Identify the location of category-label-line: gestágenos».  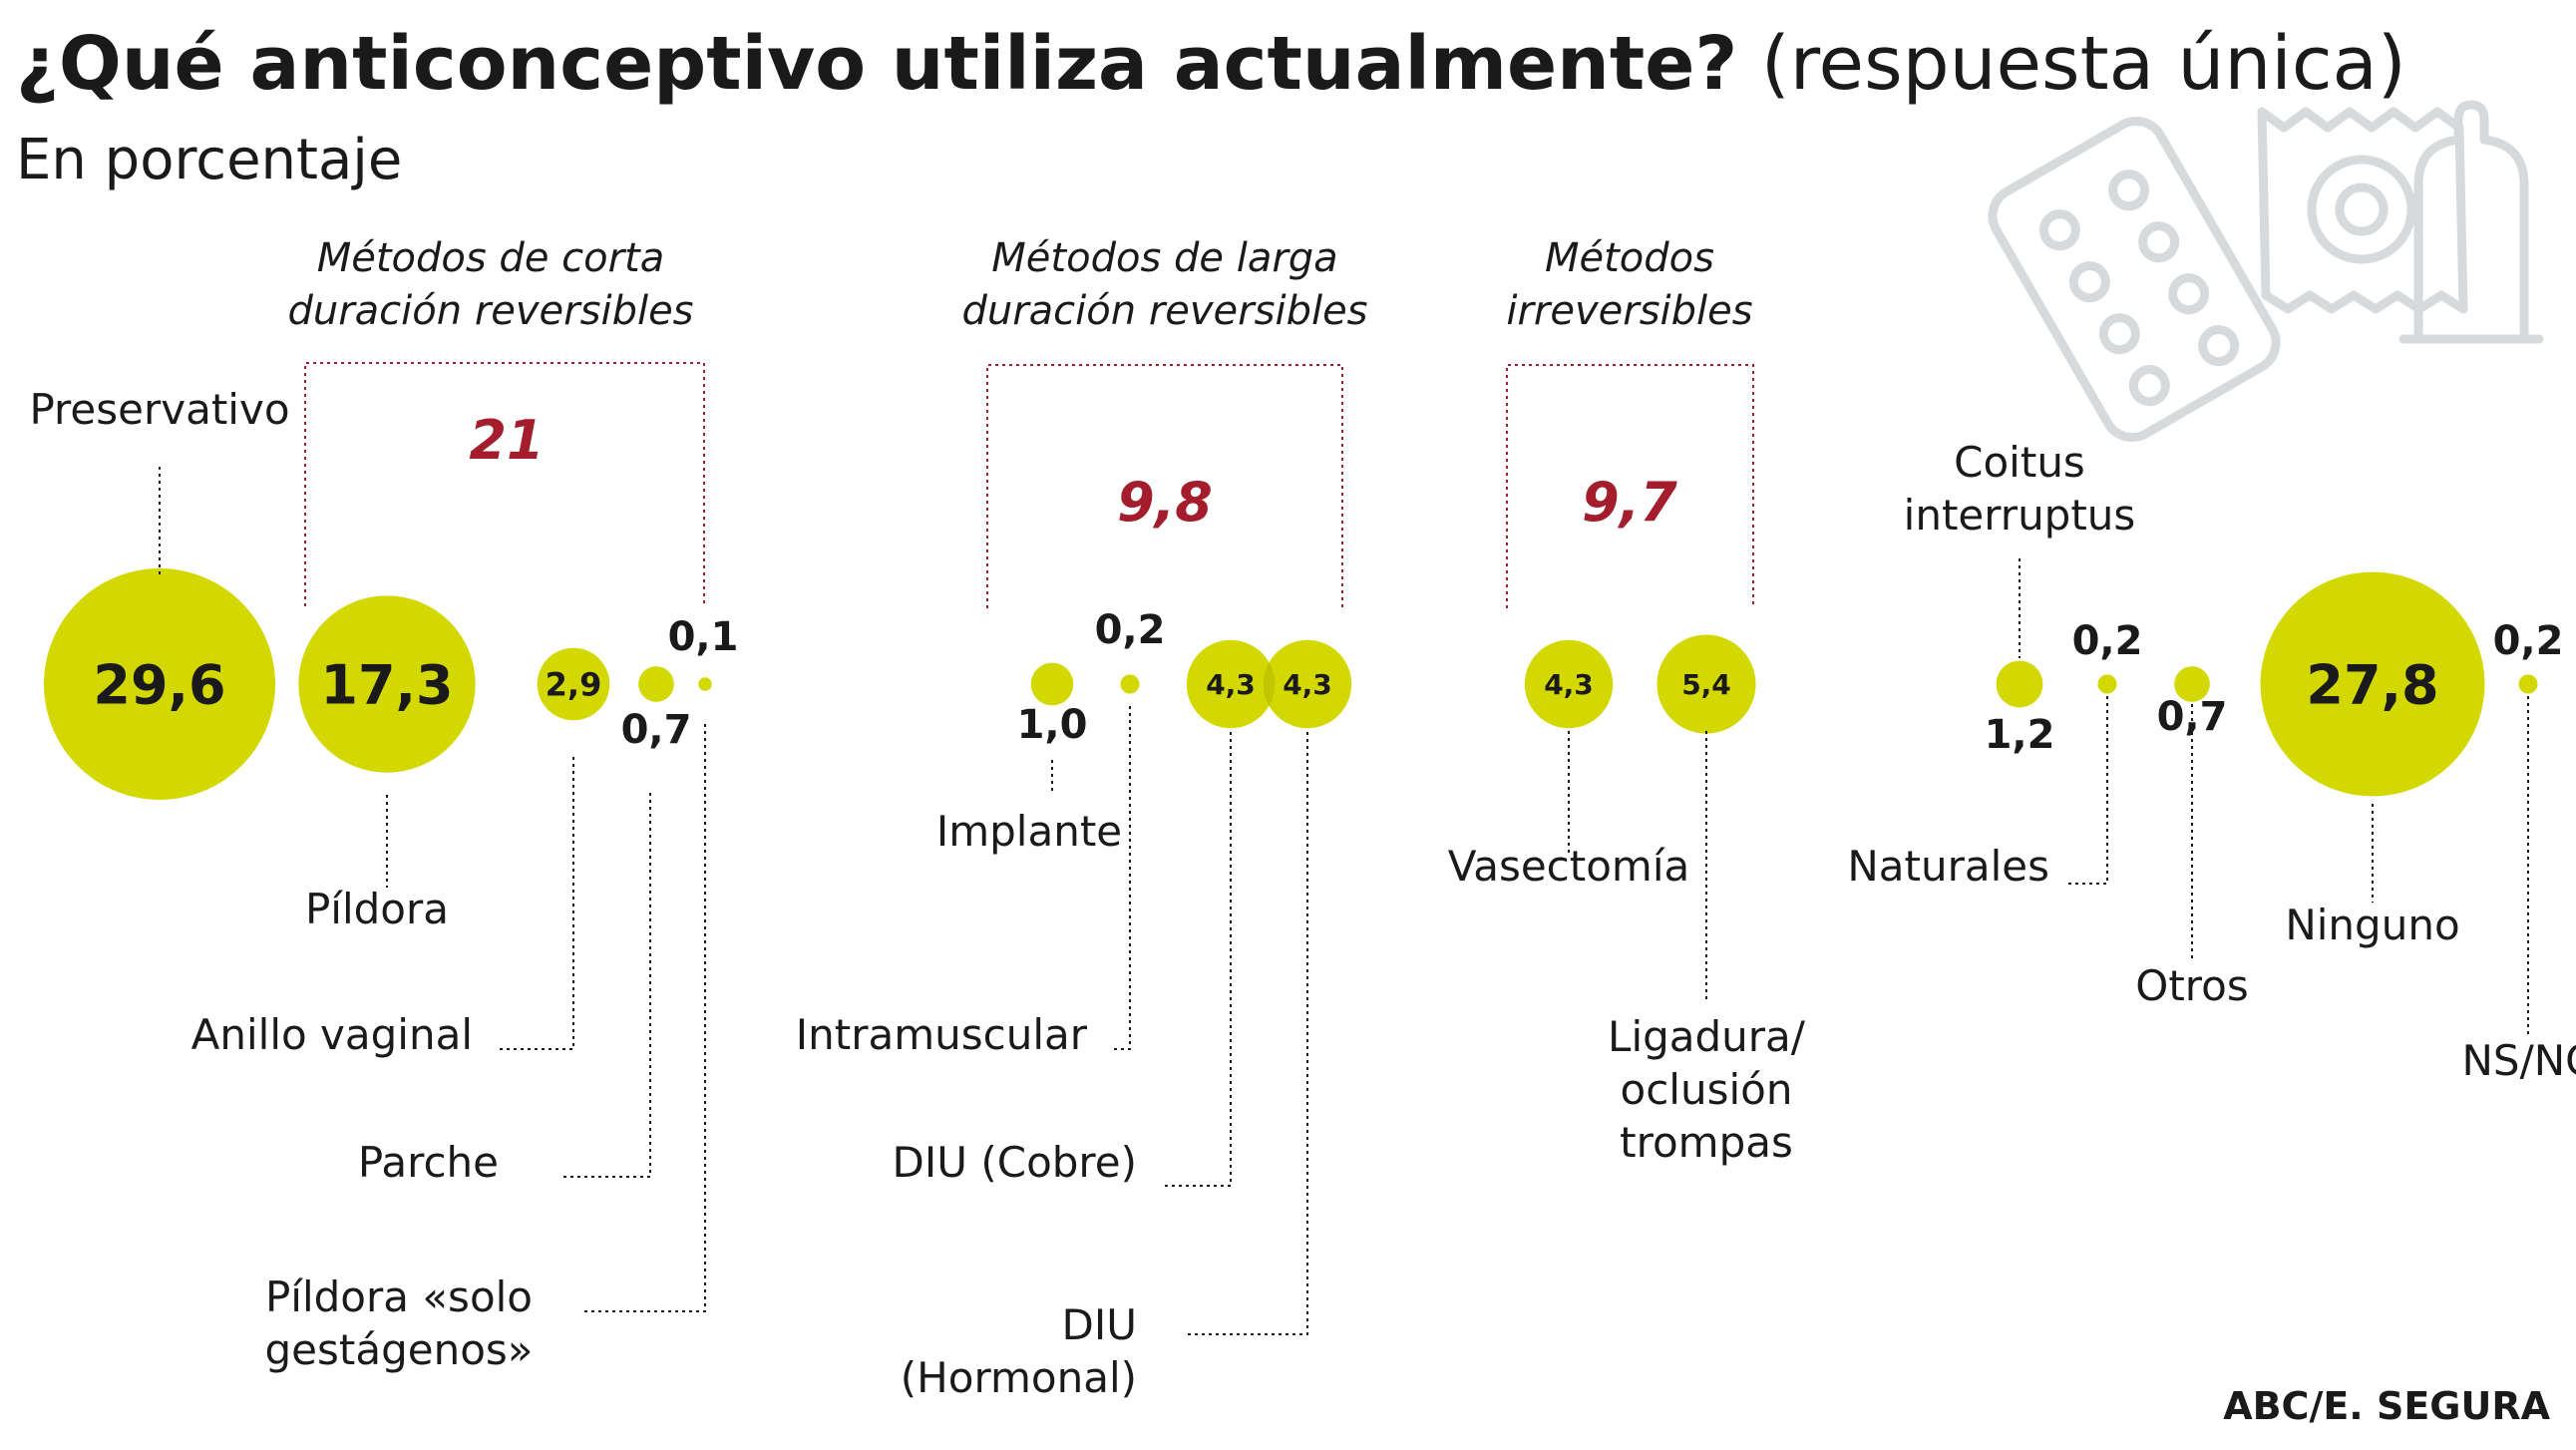
(400, 1349).